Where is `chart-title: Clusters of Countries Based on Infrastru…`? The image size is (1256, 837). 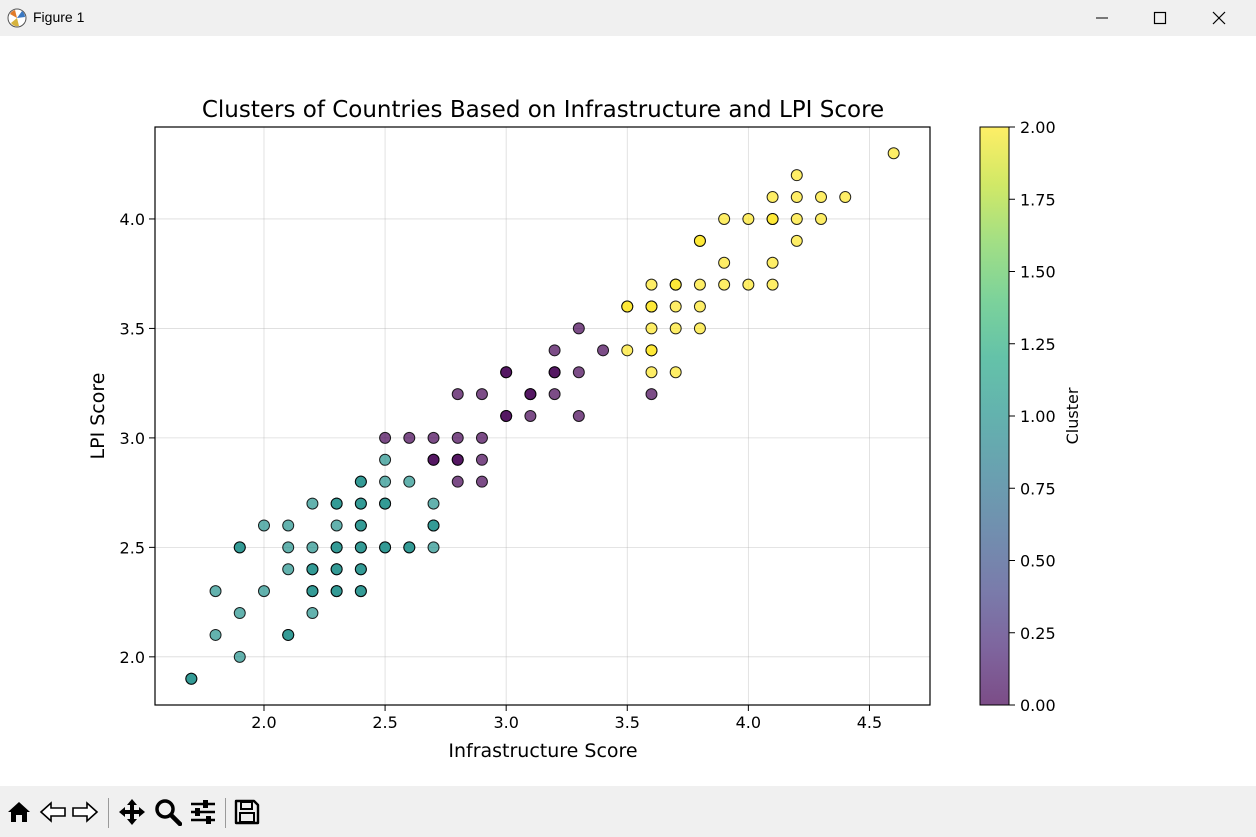 chart-title: Clusters of Countries Based on Infrastru… is located at coordinates (543, 110).